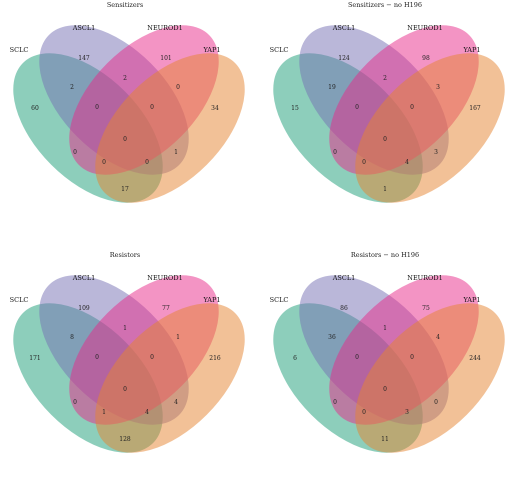 This screenshot has height=499, width=520. What do you see at coordinates (72, 87) in the screenshot?
I see `region-count-sclc-ascl1: 2` at bounding box center [72, 87].